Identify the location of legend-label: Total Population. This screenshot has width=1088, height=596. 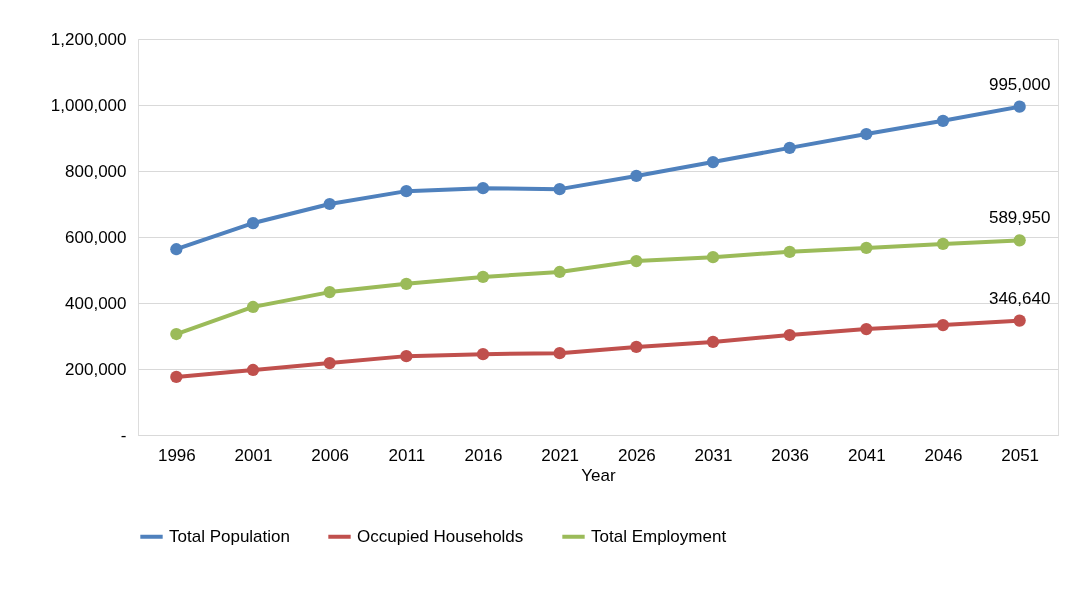
(229, 536).